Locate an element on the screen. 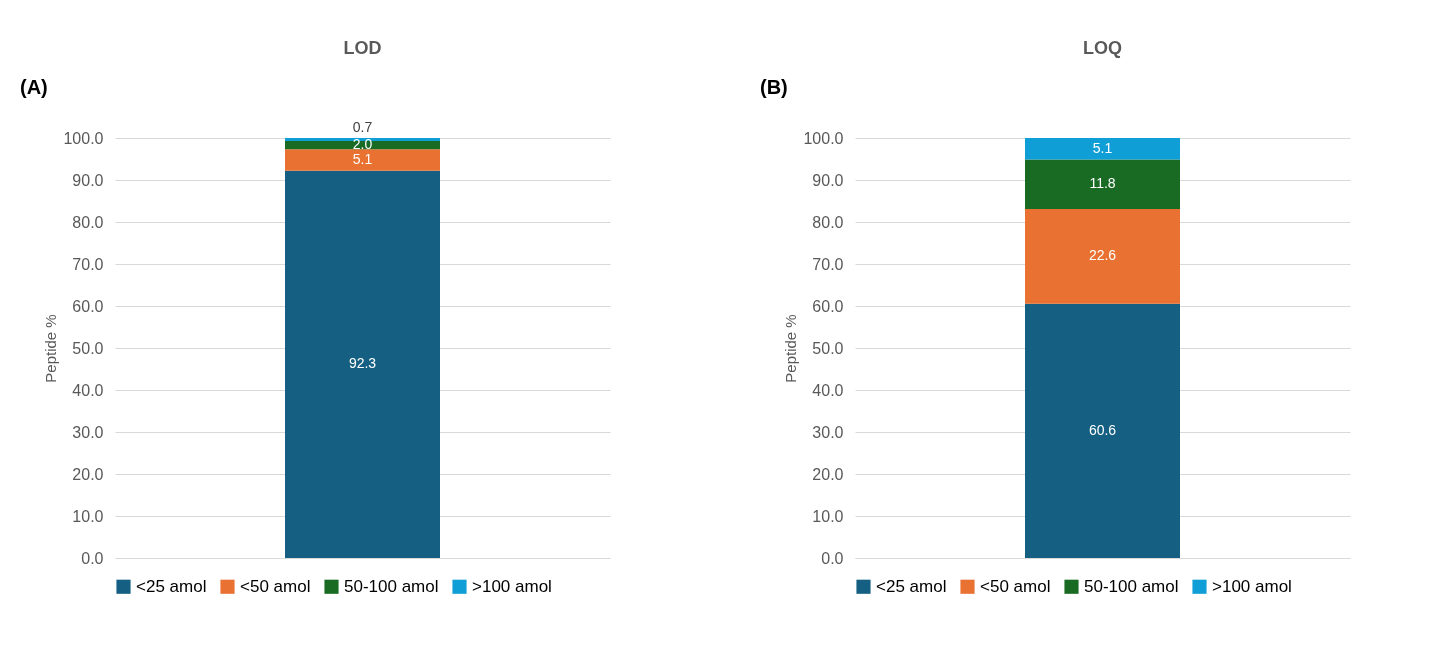 The image size is (1445, 650). data-label: 0.7 is located at coordinates (362, 127).